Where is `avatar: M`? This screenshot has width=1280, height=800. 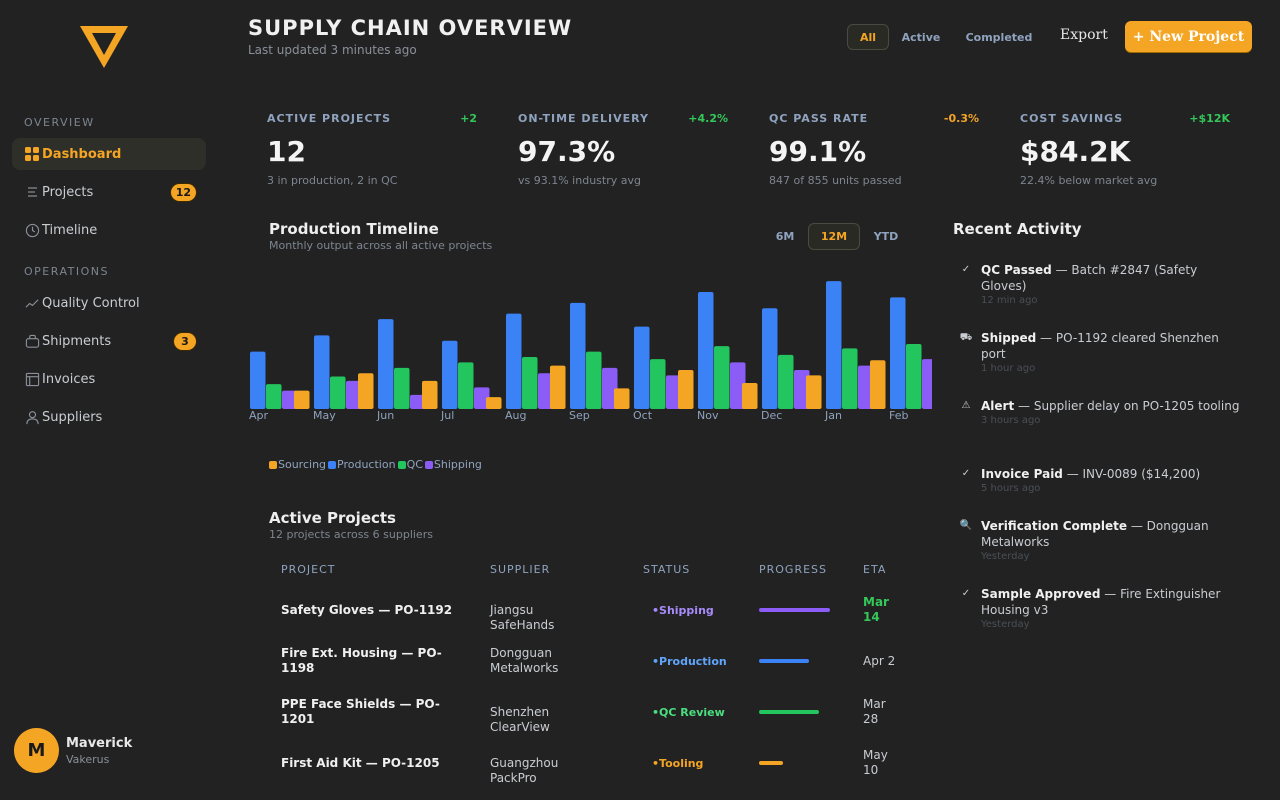
avatar: M is located at coordinates (36, 750).